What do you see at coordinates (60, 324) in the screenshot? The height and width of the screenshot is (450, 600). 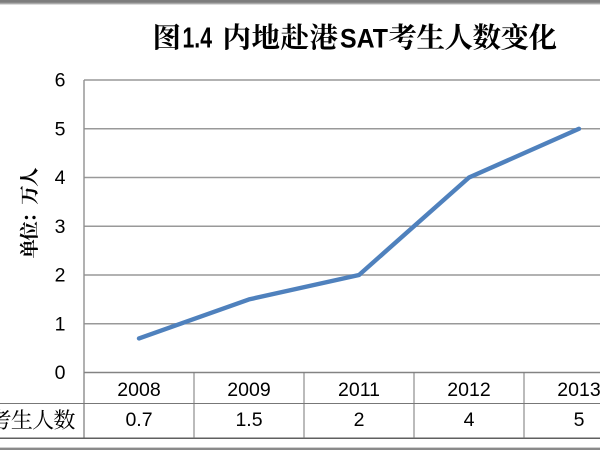 I see `svg-text: 1` at bounding box center [60, 324].